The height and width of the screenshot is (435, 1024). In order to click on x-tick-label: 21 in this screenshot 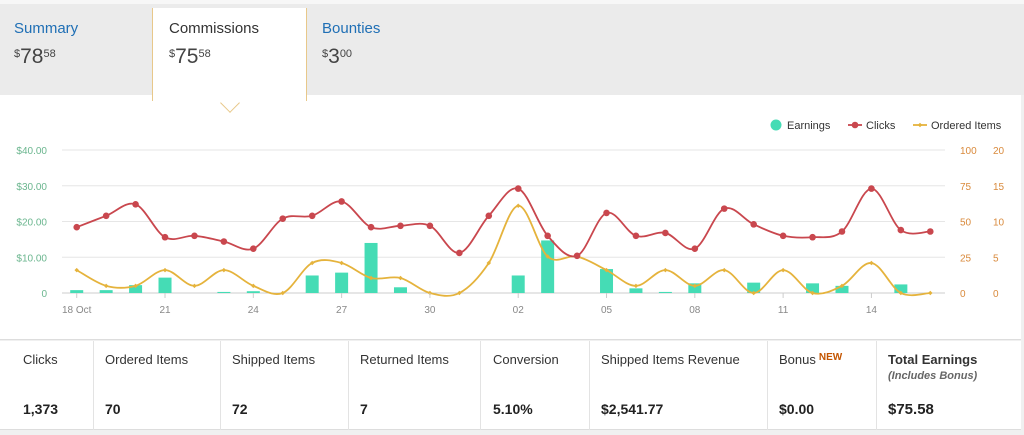, I will do `click(165, 310)`.